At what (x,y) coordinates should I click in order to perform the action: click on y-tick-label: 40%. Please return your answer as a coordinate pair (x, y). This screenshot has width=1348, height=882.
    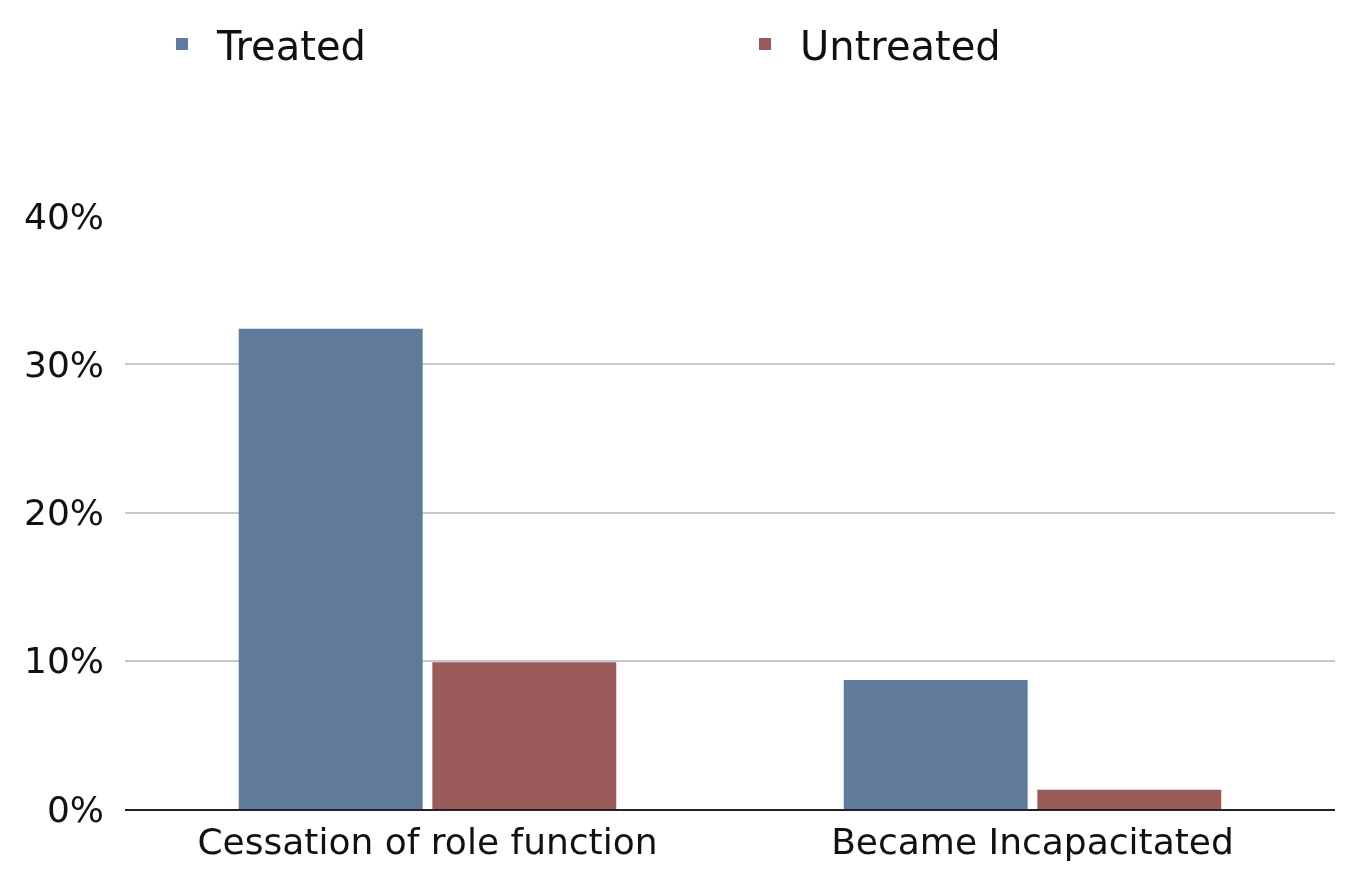
    Looking at the image, I should click on (63, 216).